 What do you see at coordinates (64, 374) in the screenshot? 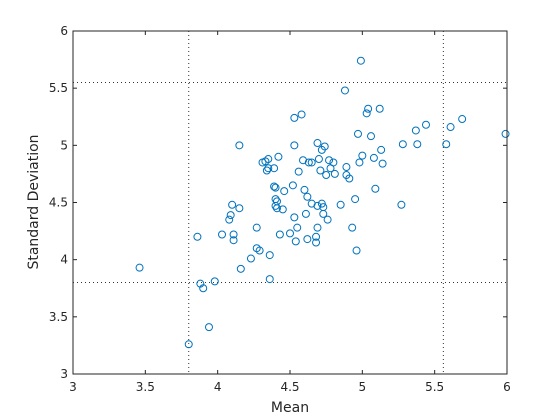
I see `y-tick-label: 3` at bounding box center [64, 374].